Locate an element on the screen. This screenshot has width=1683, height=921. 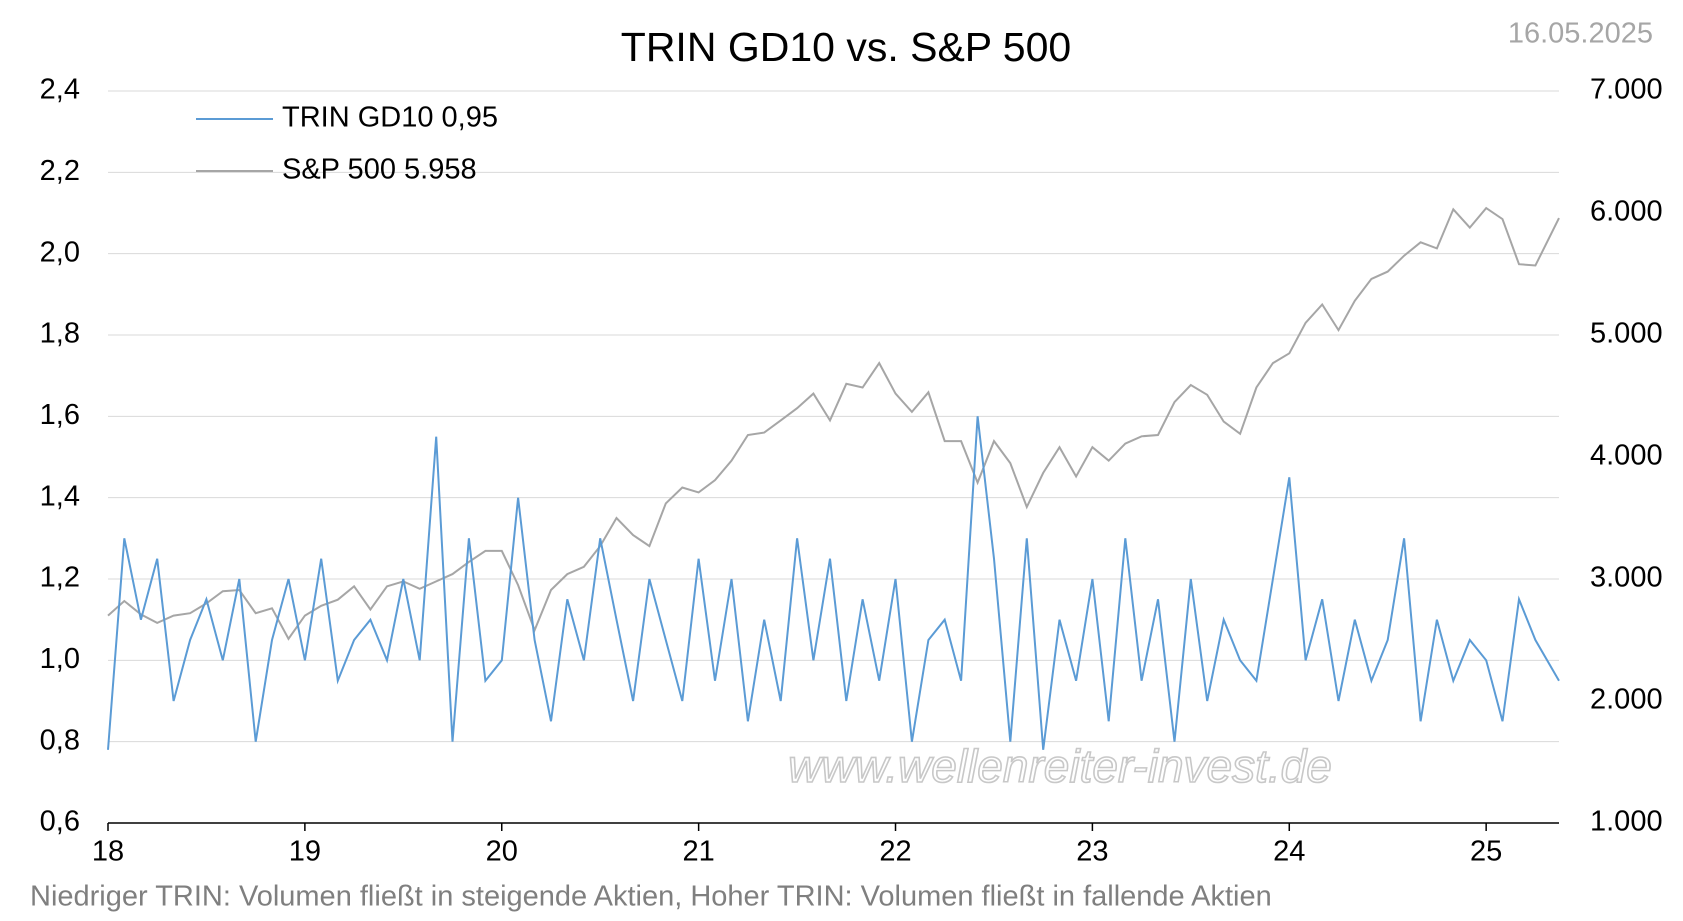
y-tick-label: 0,8 is located at coordinates (60, 740).